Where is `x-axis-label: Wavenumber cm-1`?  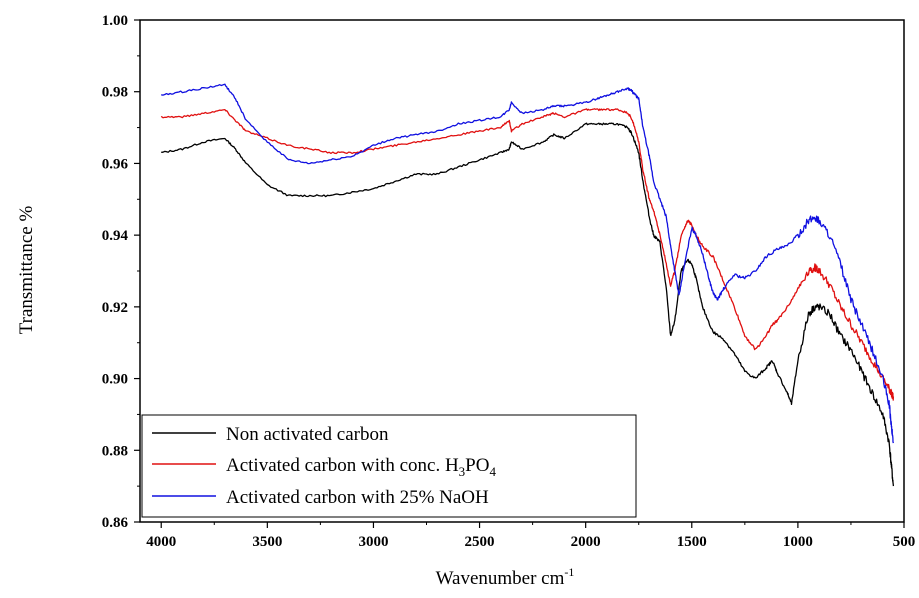
x-axis-label: Wavenumber cm-1 is located at coordinates (505, 577).